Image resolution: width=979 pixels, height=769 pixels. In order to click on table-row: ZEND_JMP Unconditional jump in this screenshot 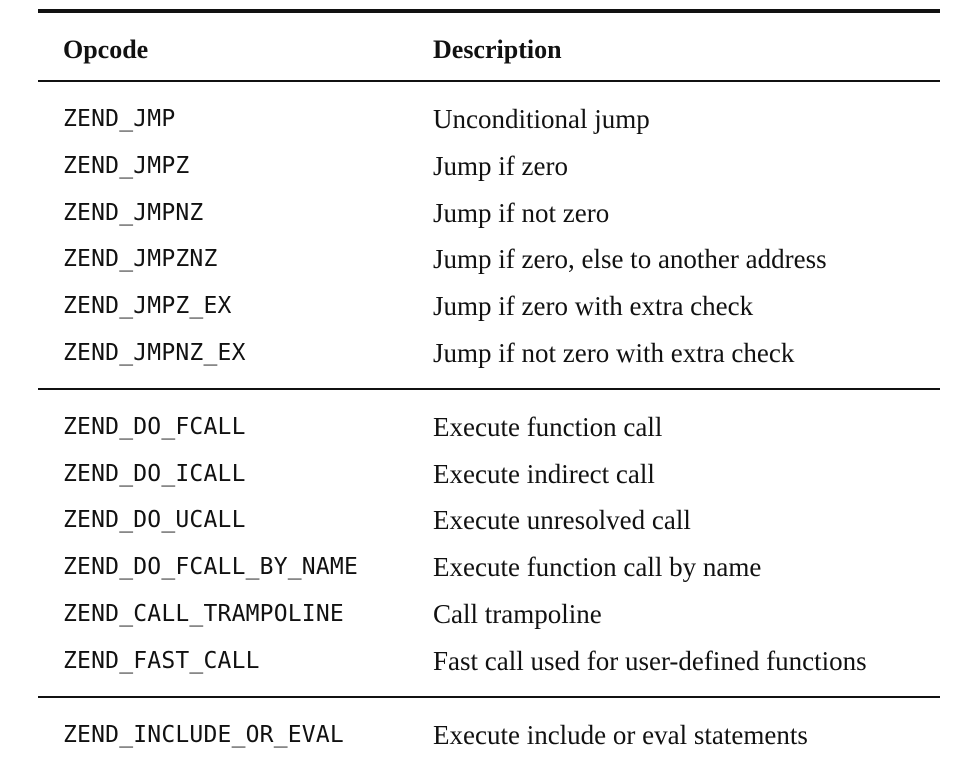, I will do `click(489, 119)`.